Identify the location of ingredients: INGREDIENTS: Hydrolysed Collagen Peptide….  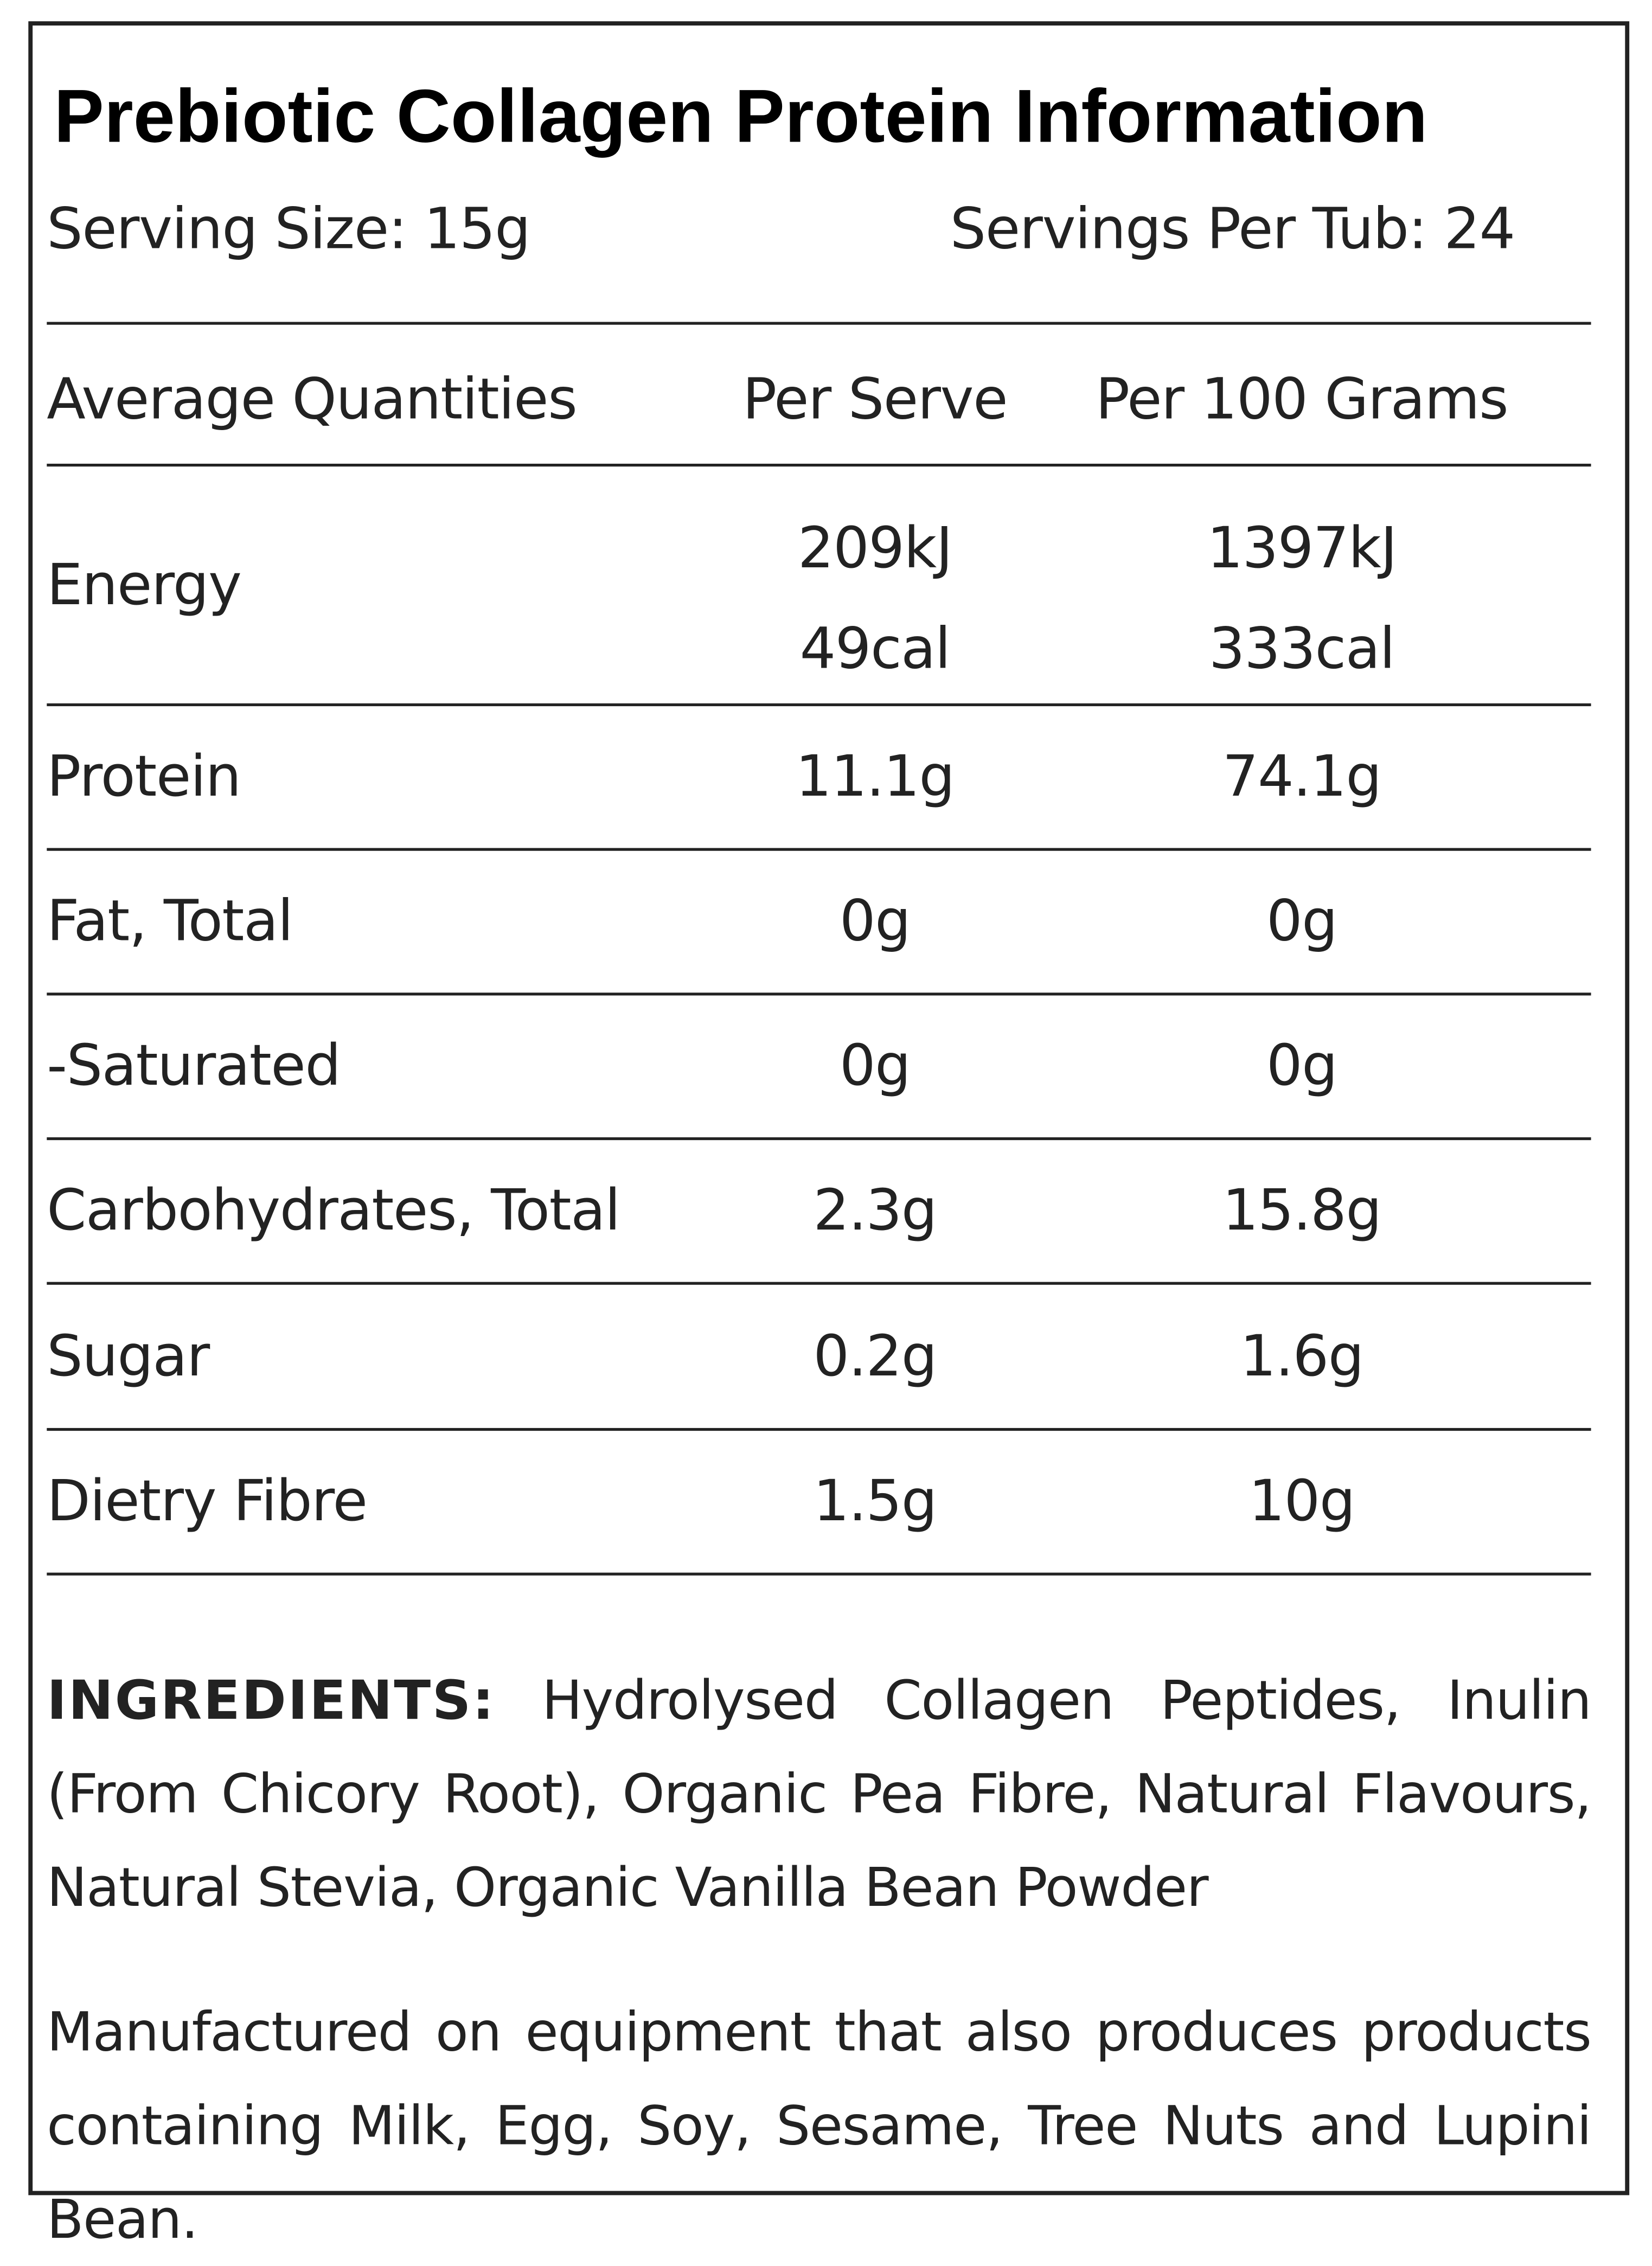
(819, 1794).